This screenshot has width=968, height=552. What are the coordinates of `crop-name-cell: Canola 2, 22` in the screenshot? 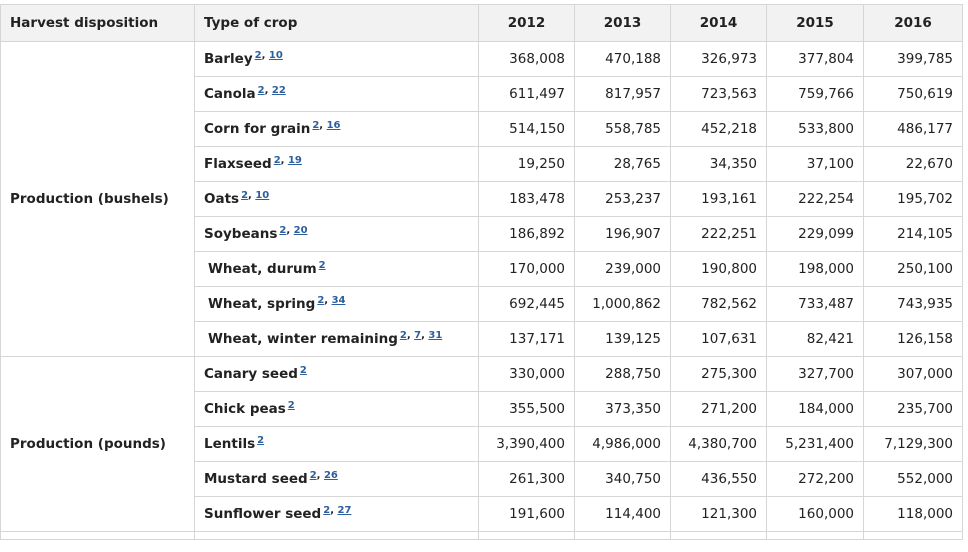 It's located at (336, 94).